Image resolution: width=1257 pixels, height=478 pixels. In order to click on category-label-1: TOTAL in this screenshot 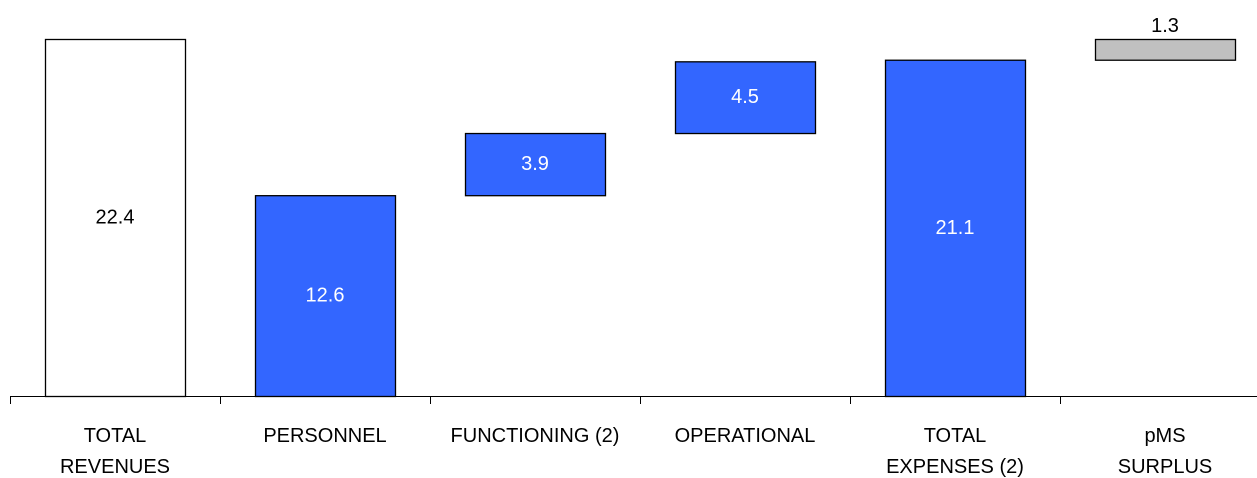, I will do `click(115, 436)`.